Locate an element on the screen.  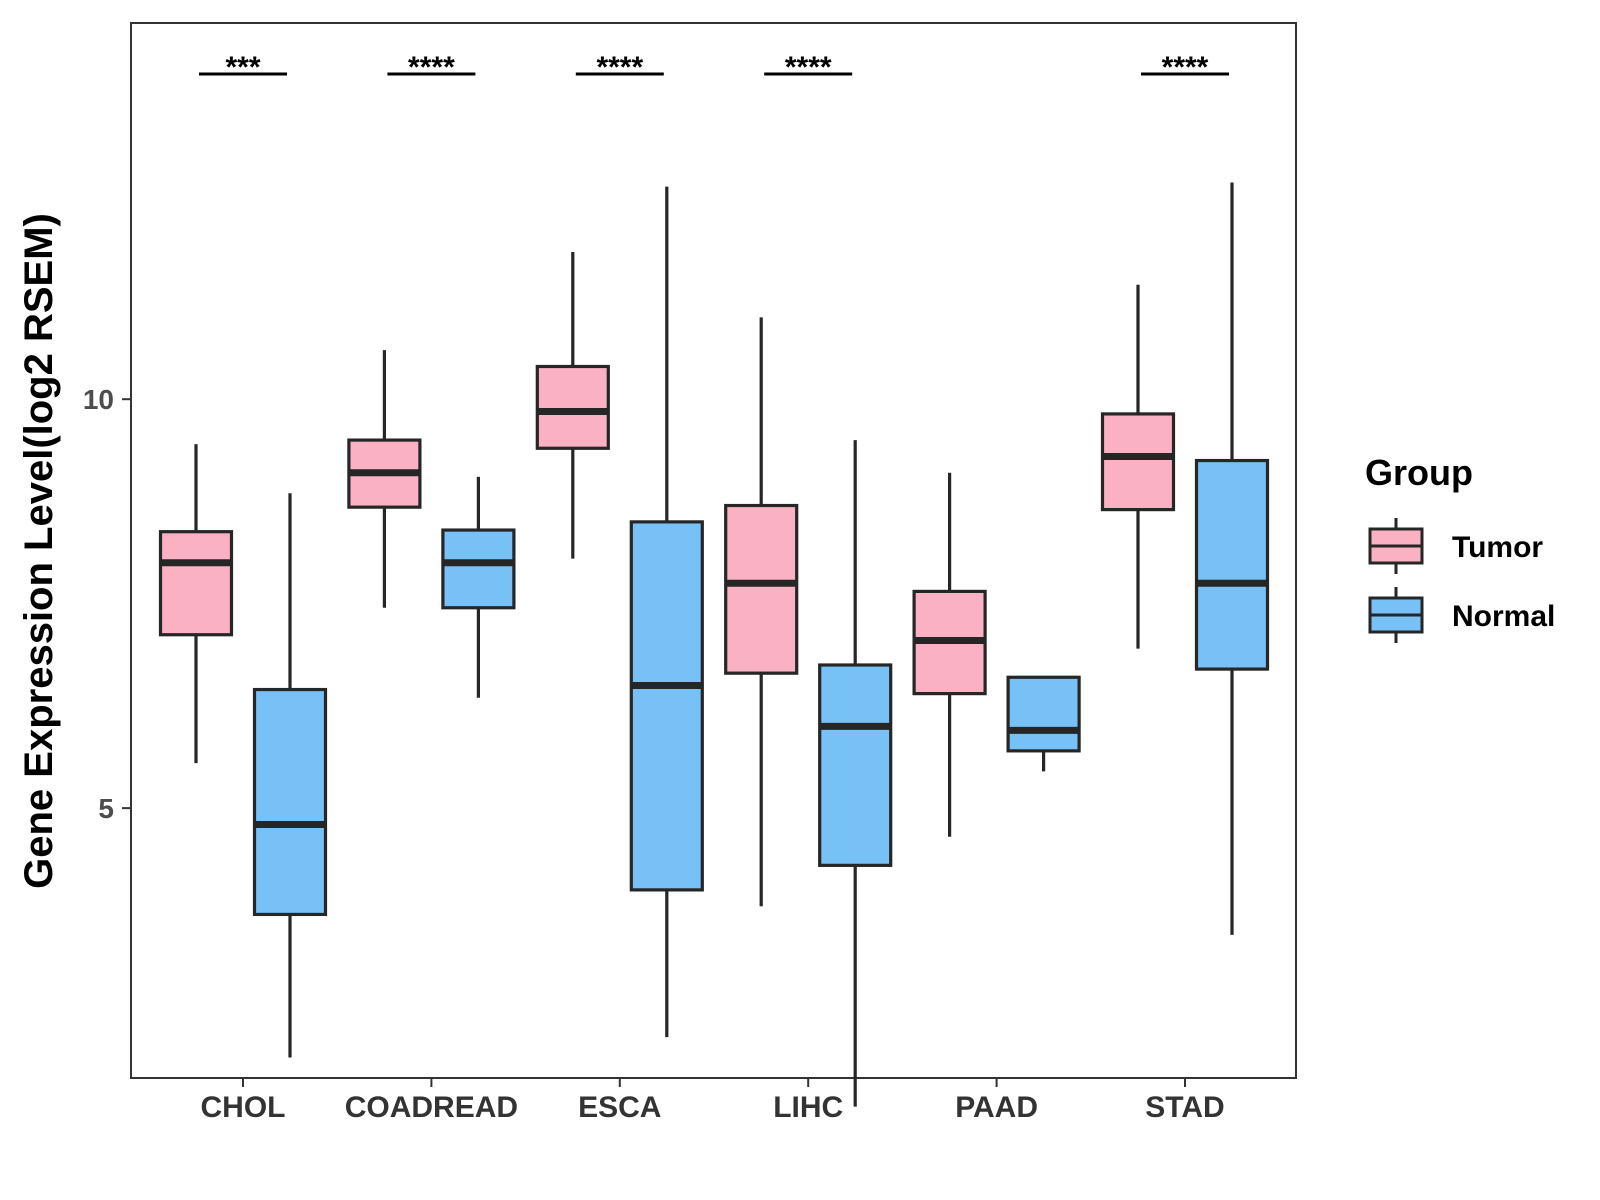
legend-title: Group is located at coordinates (1419, 472).